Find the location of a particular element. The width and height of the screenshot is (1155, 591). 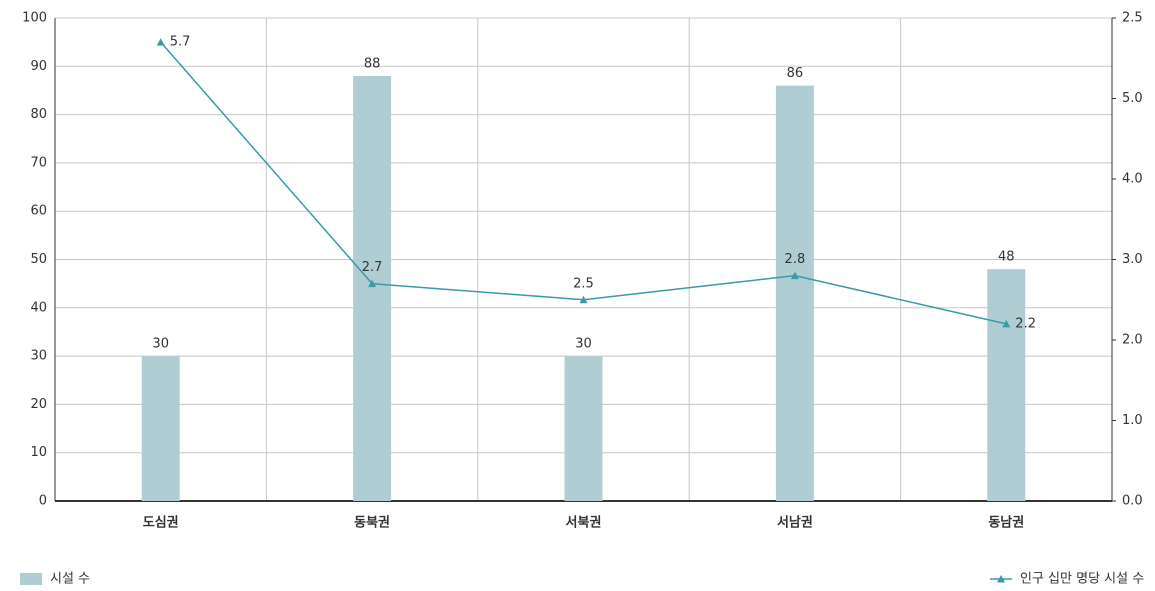

line-value-label: 2.5 is located at coordinates (583, 283).